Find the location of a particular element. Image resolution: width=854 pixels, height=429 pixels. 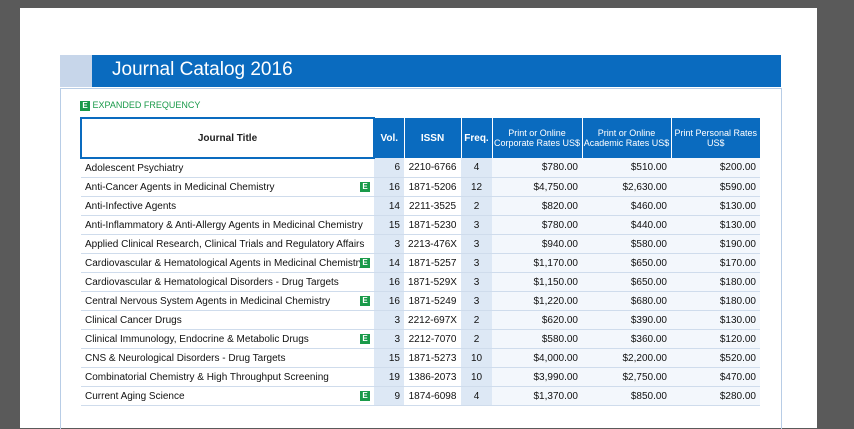

corporate-rate: $4,750.00 is located at coordinates (537, 187).